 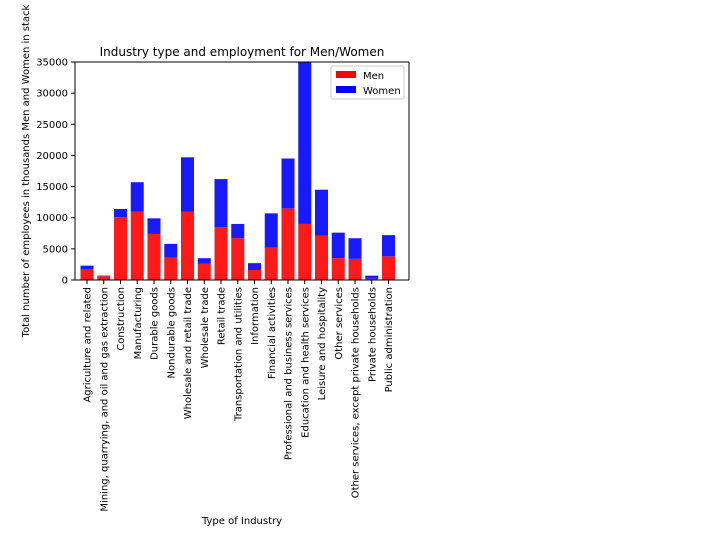 I want to click on bar-women-construction, so click(x=120, y=213).